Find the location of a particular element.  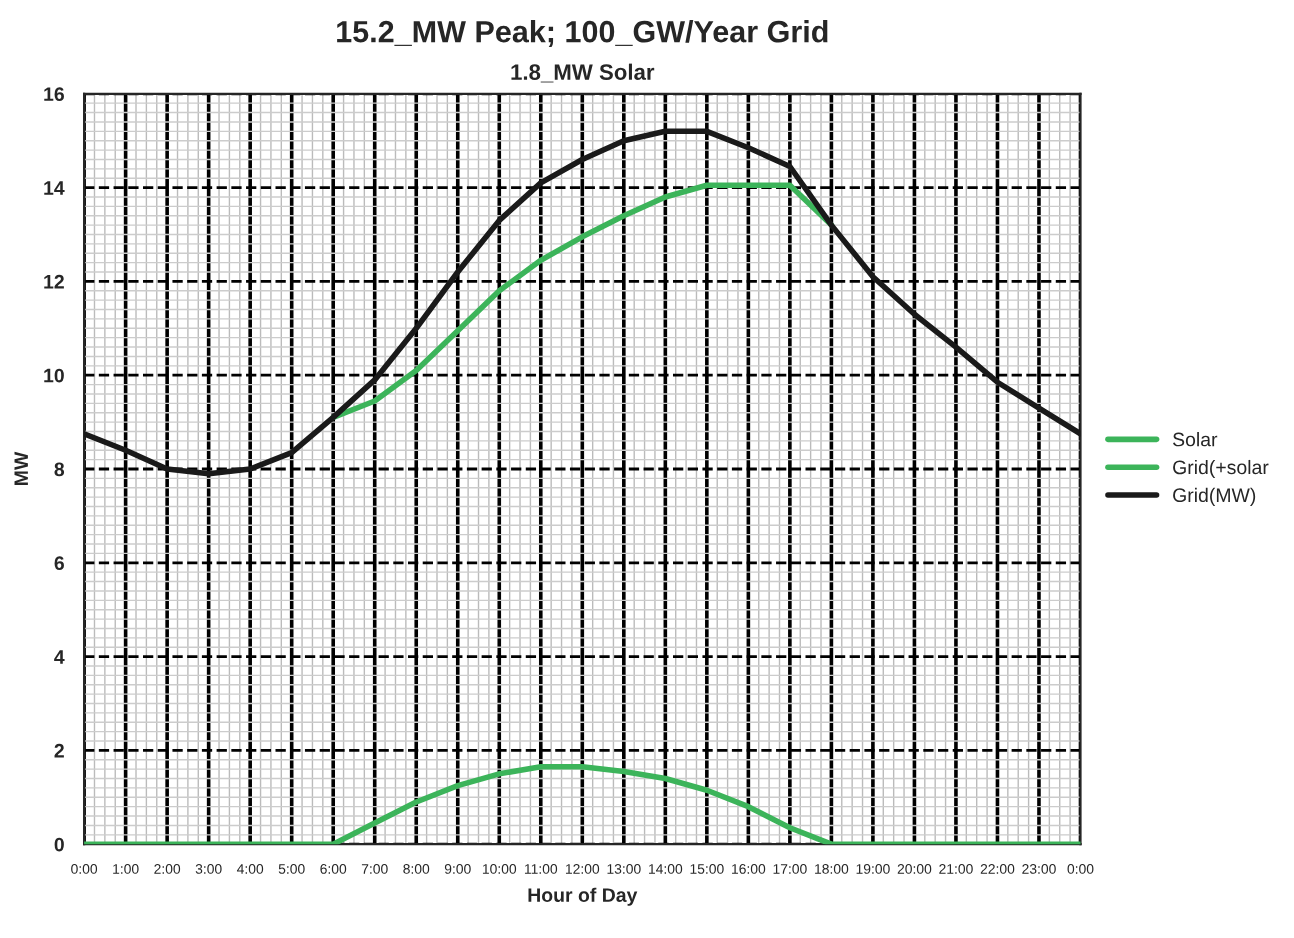

legend-label: Solar is located at coordinates (1195, 439).